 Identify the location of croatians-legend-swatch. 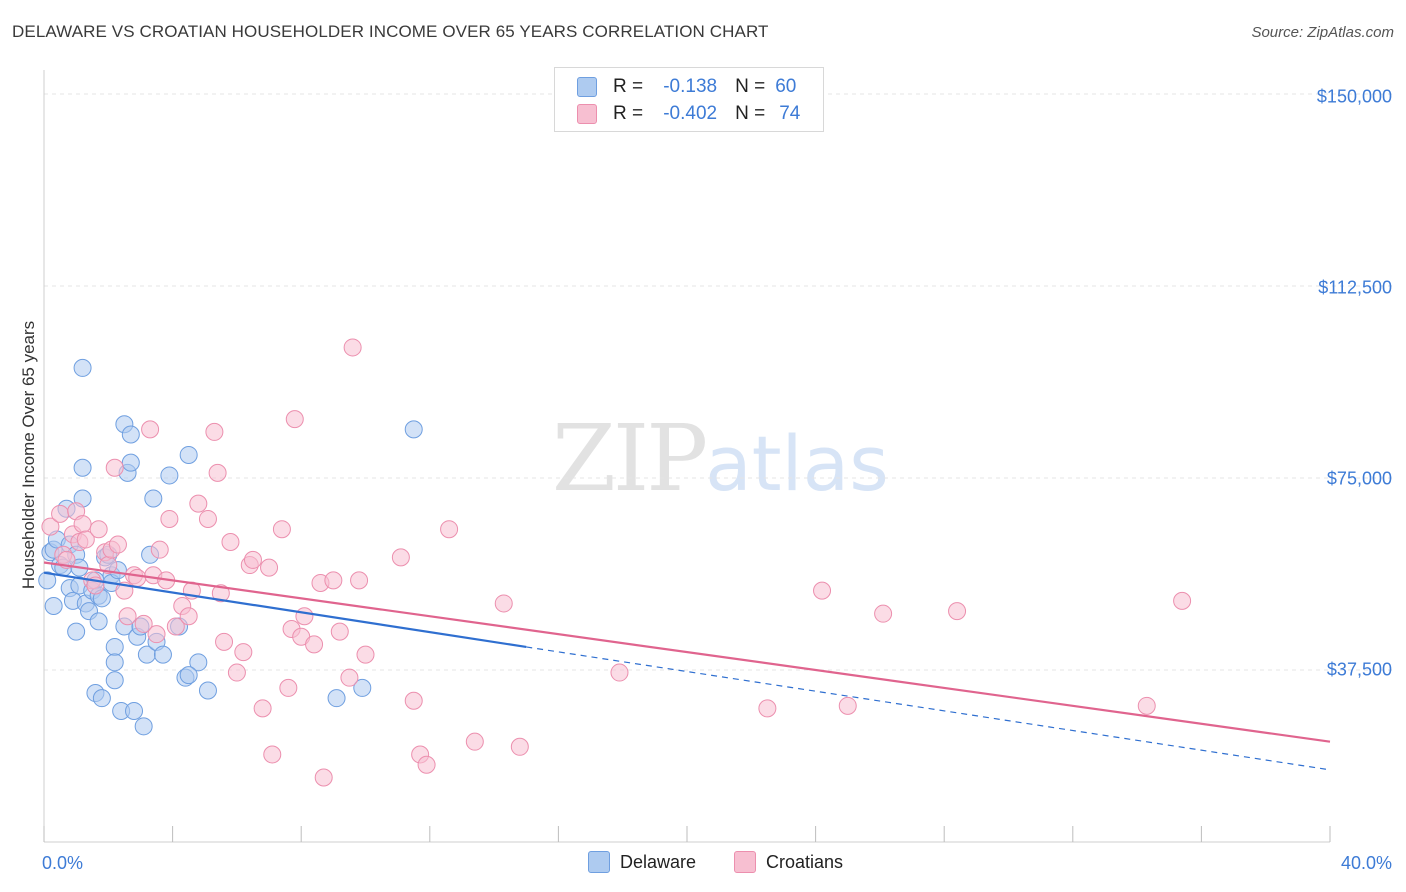
(745, 862).